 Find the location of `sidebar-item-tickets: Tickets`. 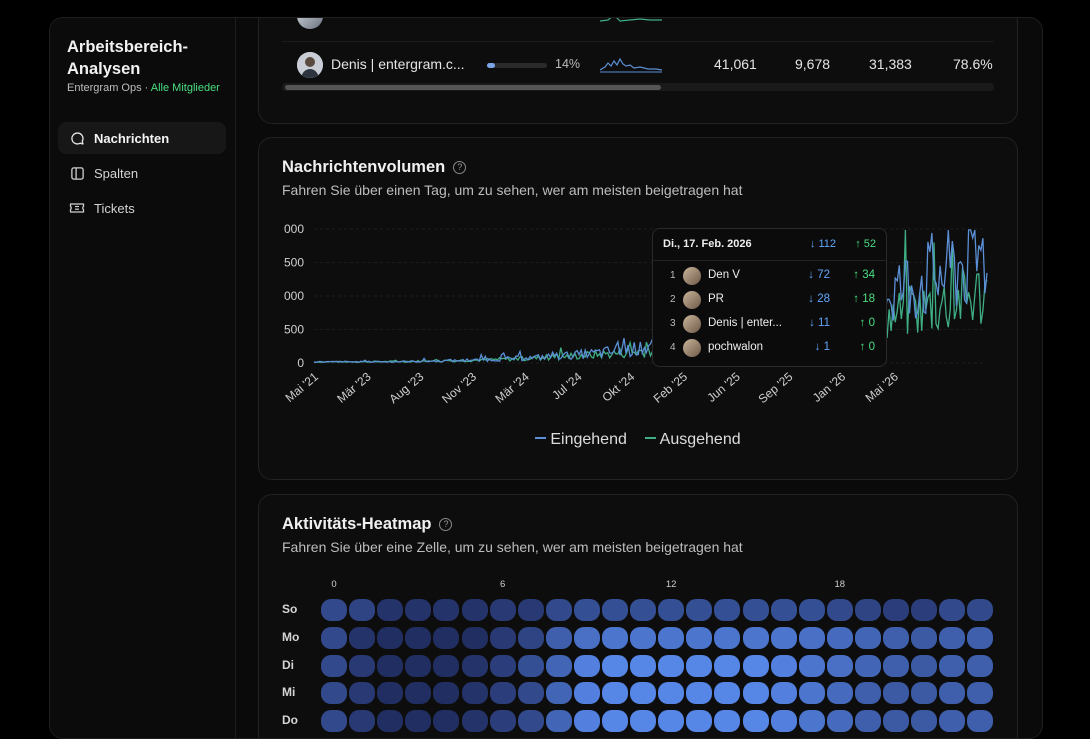

sidebar-item-tickets: Tickets is located at coordinates (142, 208).